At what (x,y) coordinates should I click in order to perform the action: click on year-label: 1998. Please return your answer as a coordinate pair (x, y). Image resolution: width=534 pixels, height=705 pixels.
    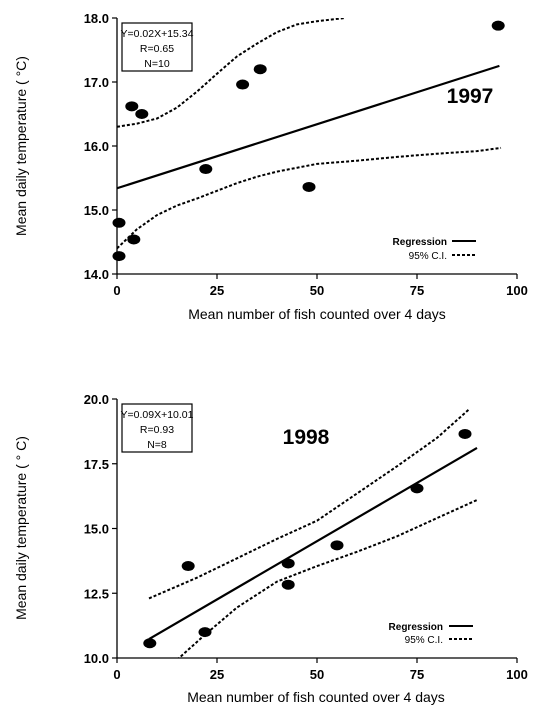
    Looking at the image, I should click on (306, 437).